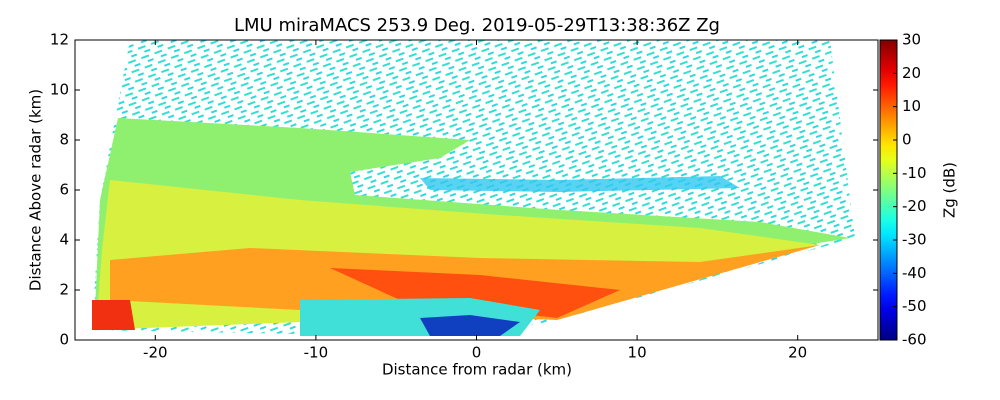  Describe the element at coordinates (914, 340) in the screenshot. I see `colorbar-tick-label: -60` at that location.